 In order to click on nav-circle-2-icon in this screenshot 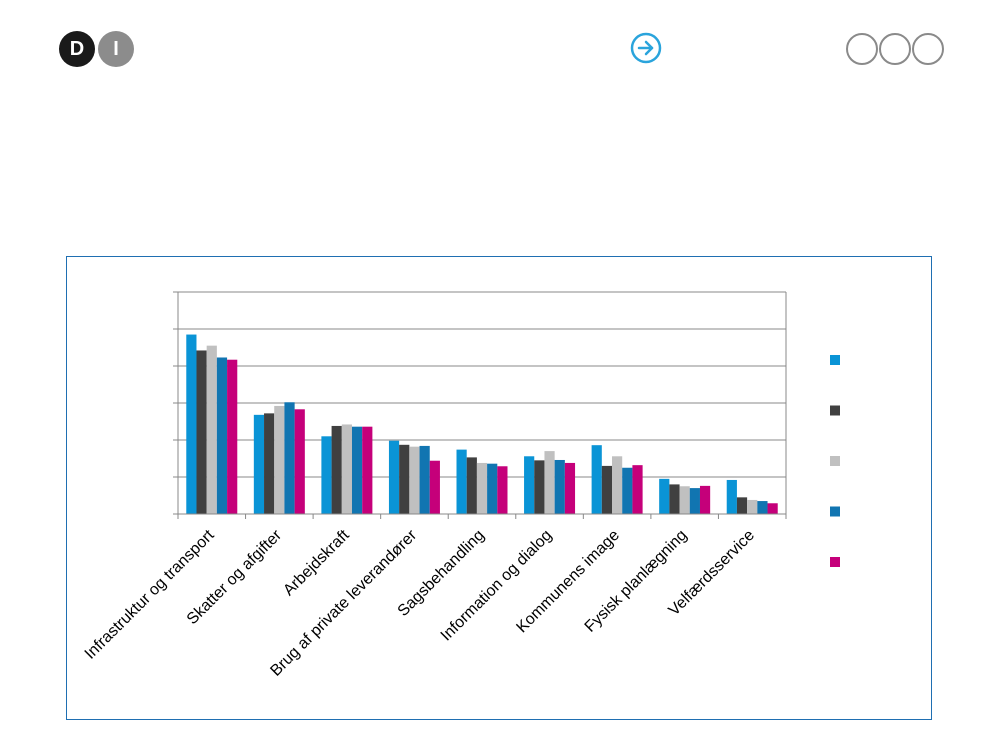, I will do `click(895, 49)`.